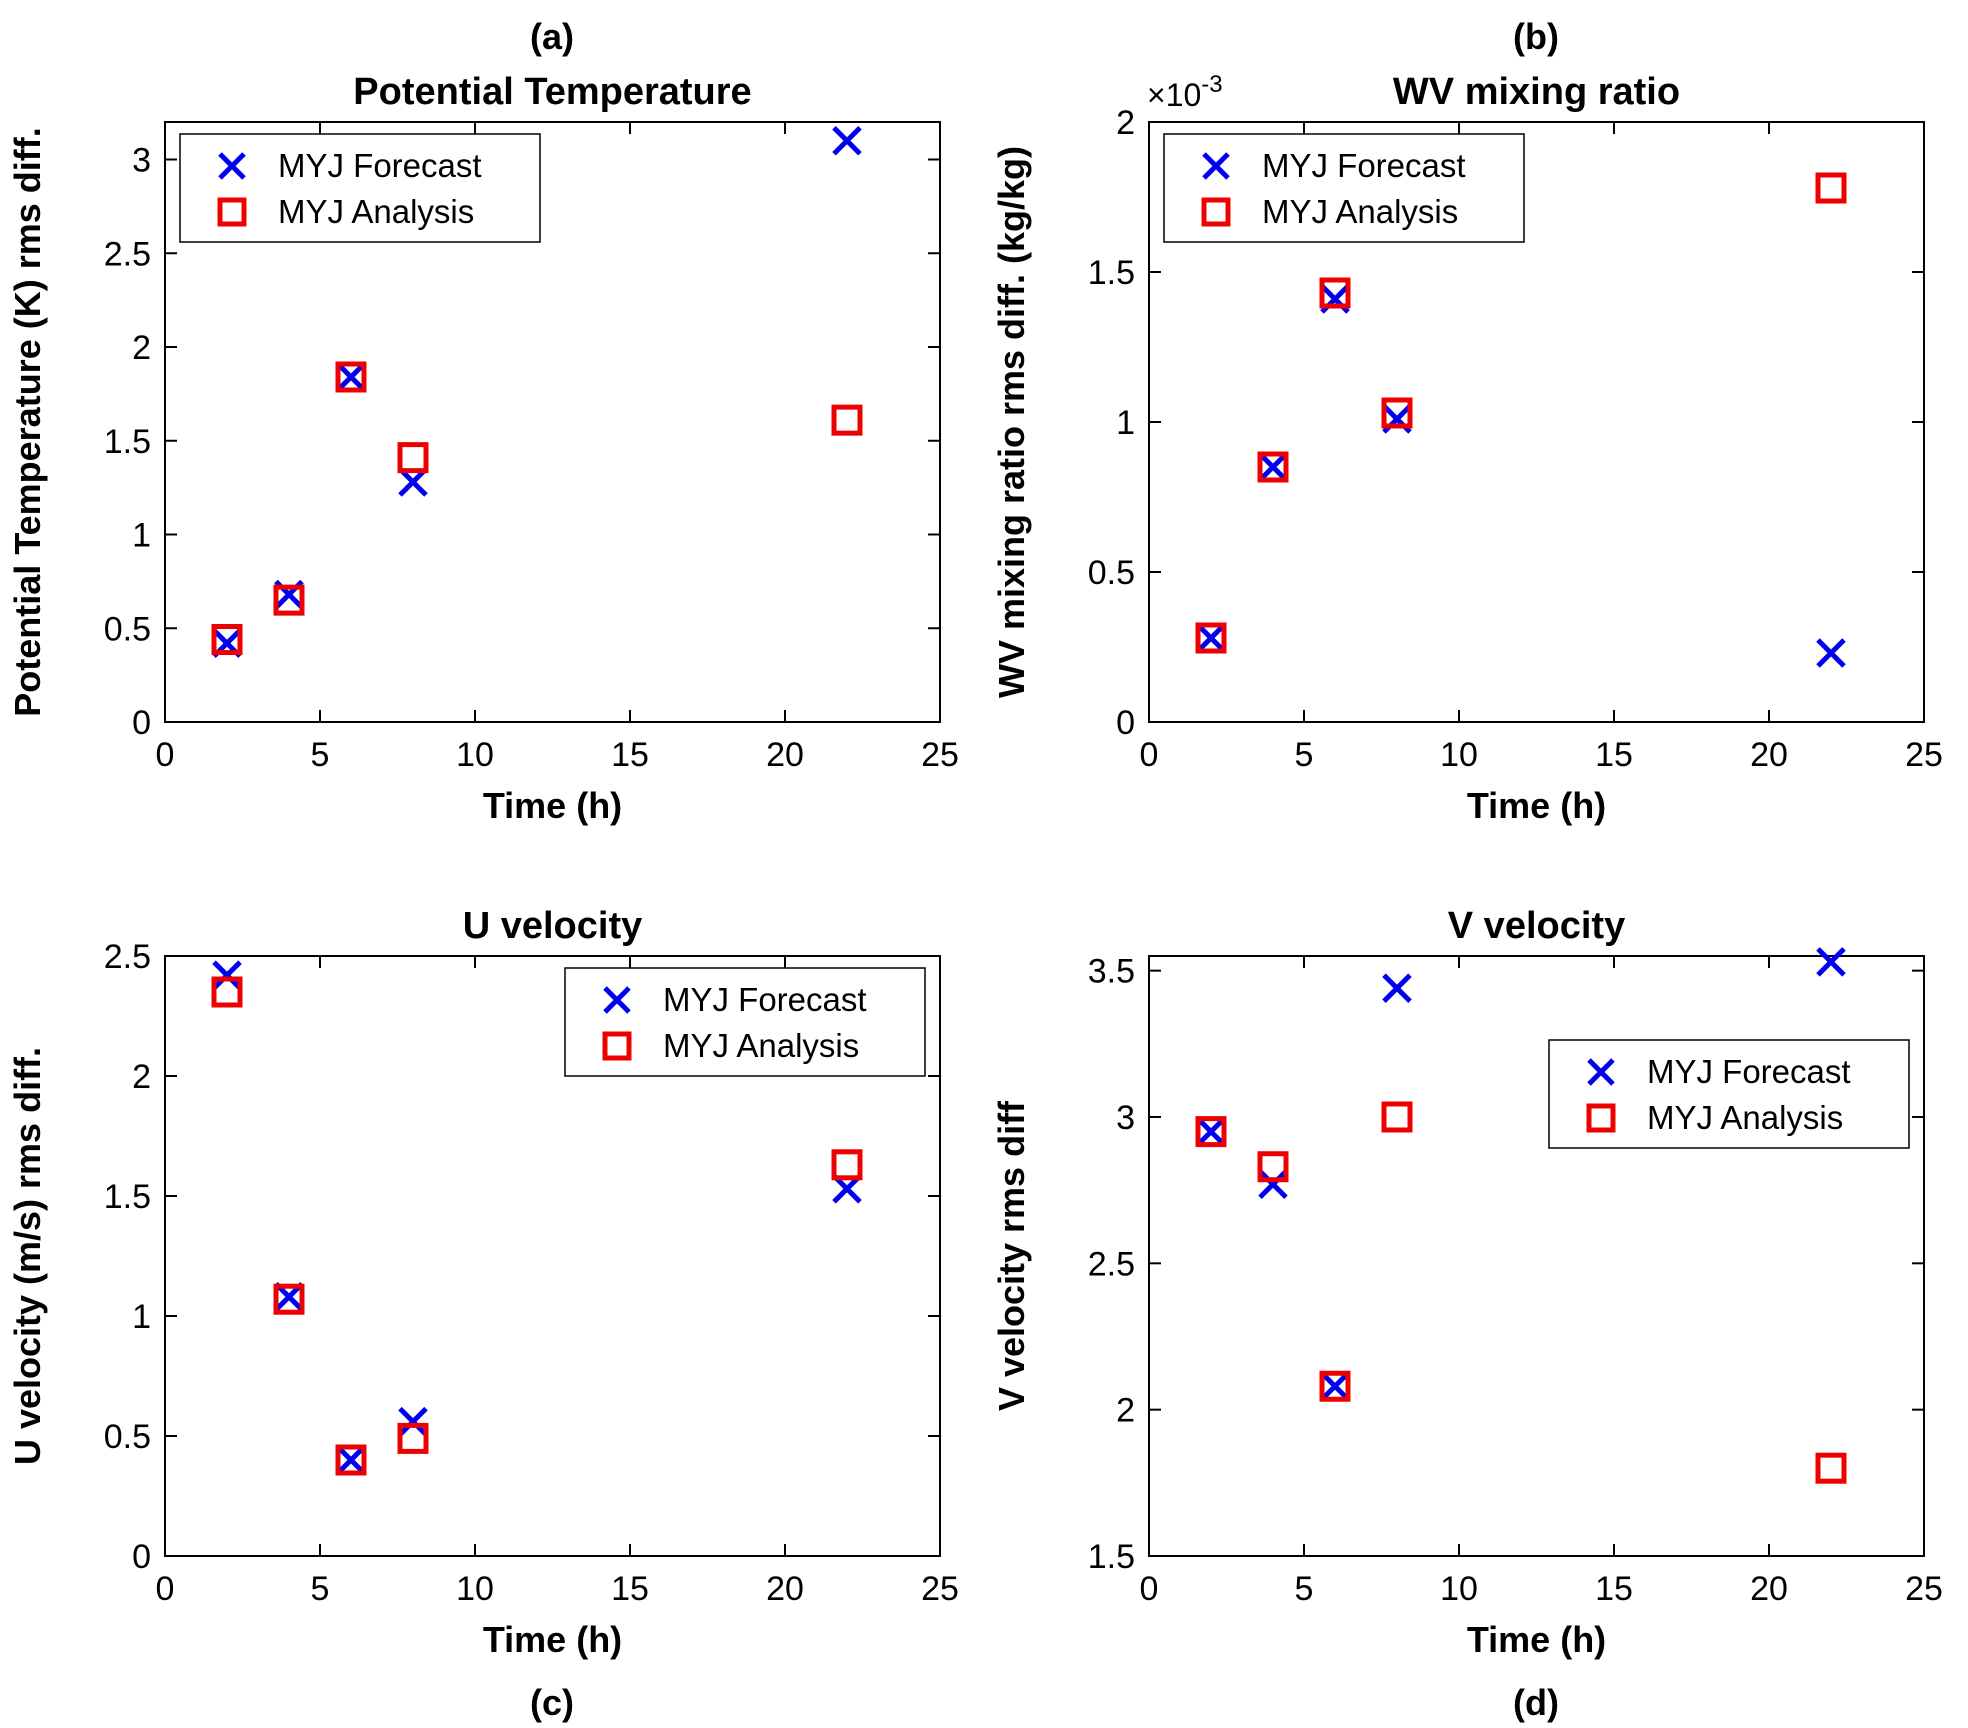 This screenshot has height=1728, width=1968. Describe the element at coordinates (1536, 36) in the screenshot. I see `panel-label-b: (b)` at that location.